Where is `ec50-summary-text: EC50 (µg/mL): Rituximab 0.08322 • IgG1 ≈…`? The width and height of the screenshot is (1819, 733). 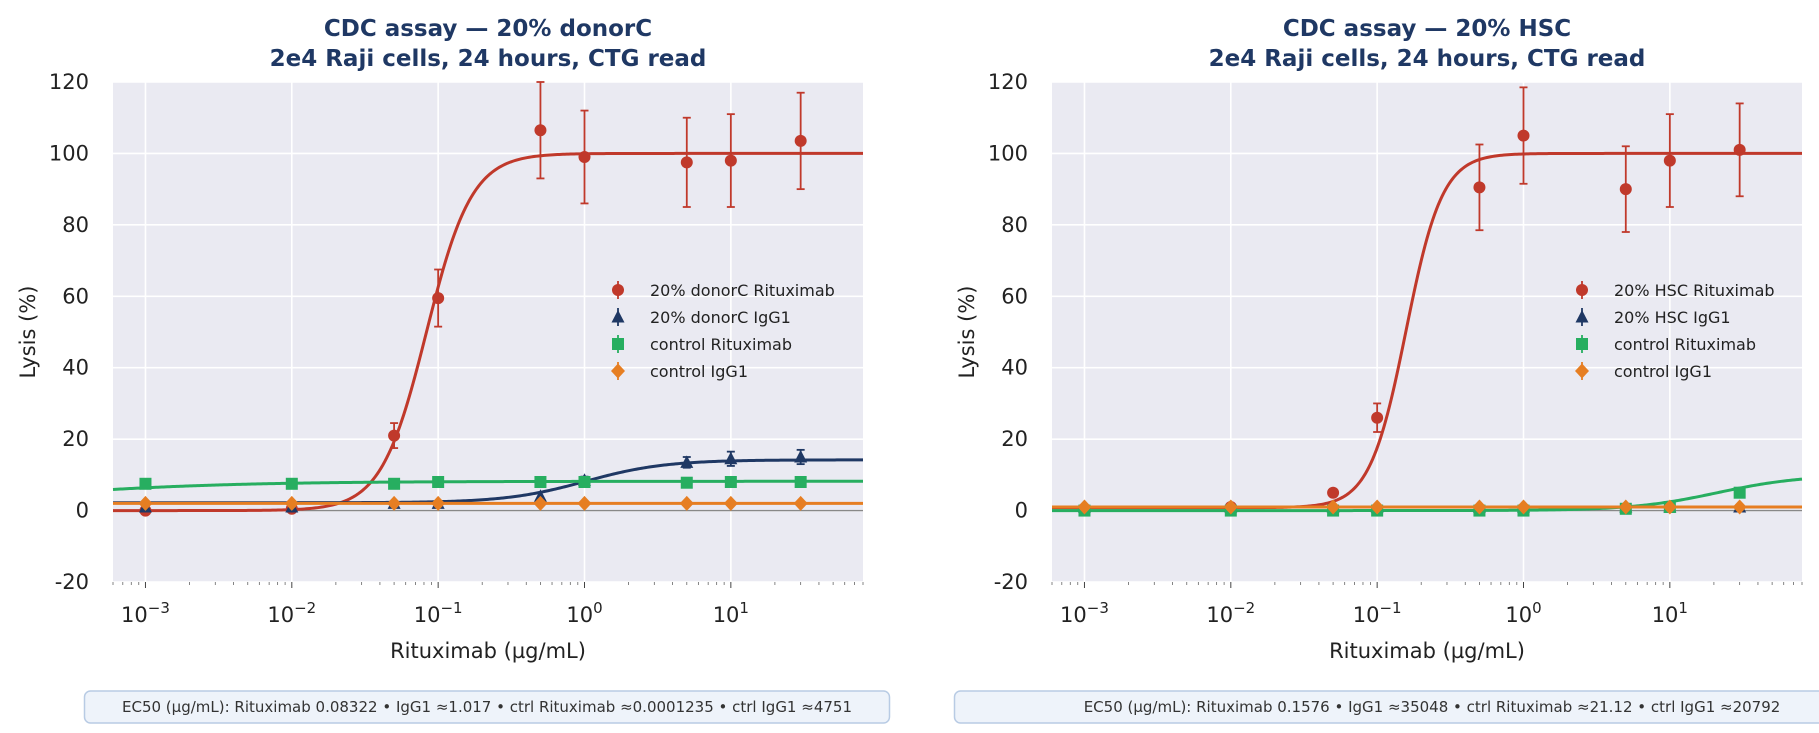 ec50-summary-text: EC50 (µg/mL): Rituximab 0.08322 • IgG1 ≈… is located at coordinates (487, 707).